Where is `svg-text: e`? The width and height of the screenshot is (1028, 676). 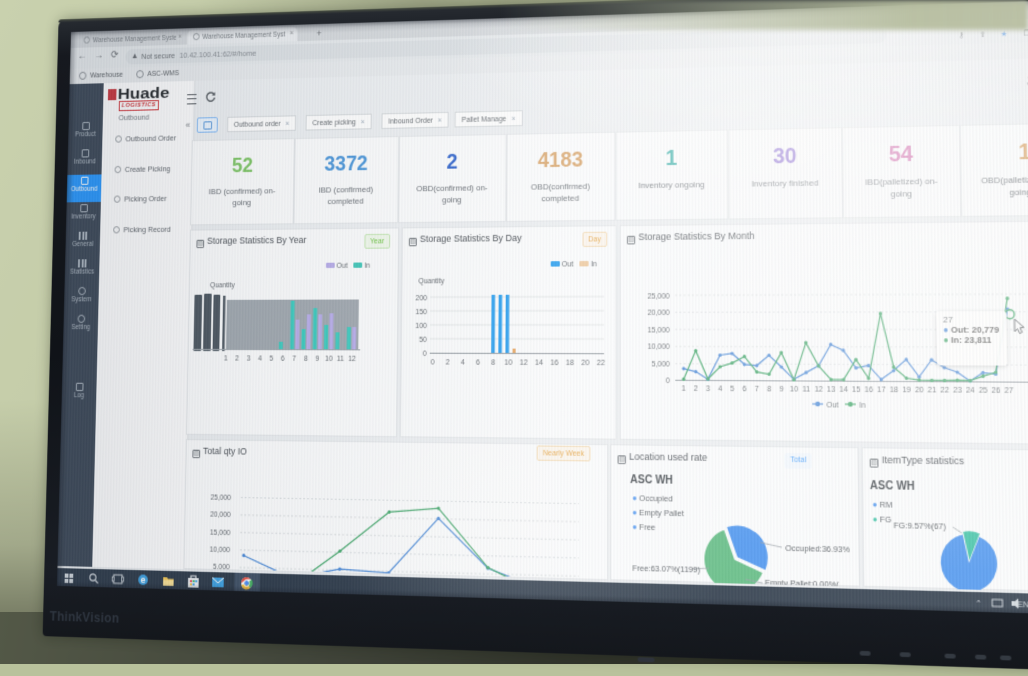
svg-text: e is located at coordinates (143, 579).